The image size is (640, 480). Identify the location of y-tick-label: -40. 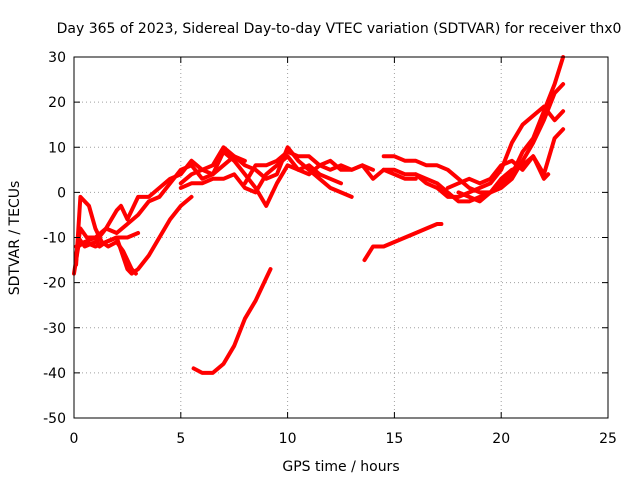
(54, 374).